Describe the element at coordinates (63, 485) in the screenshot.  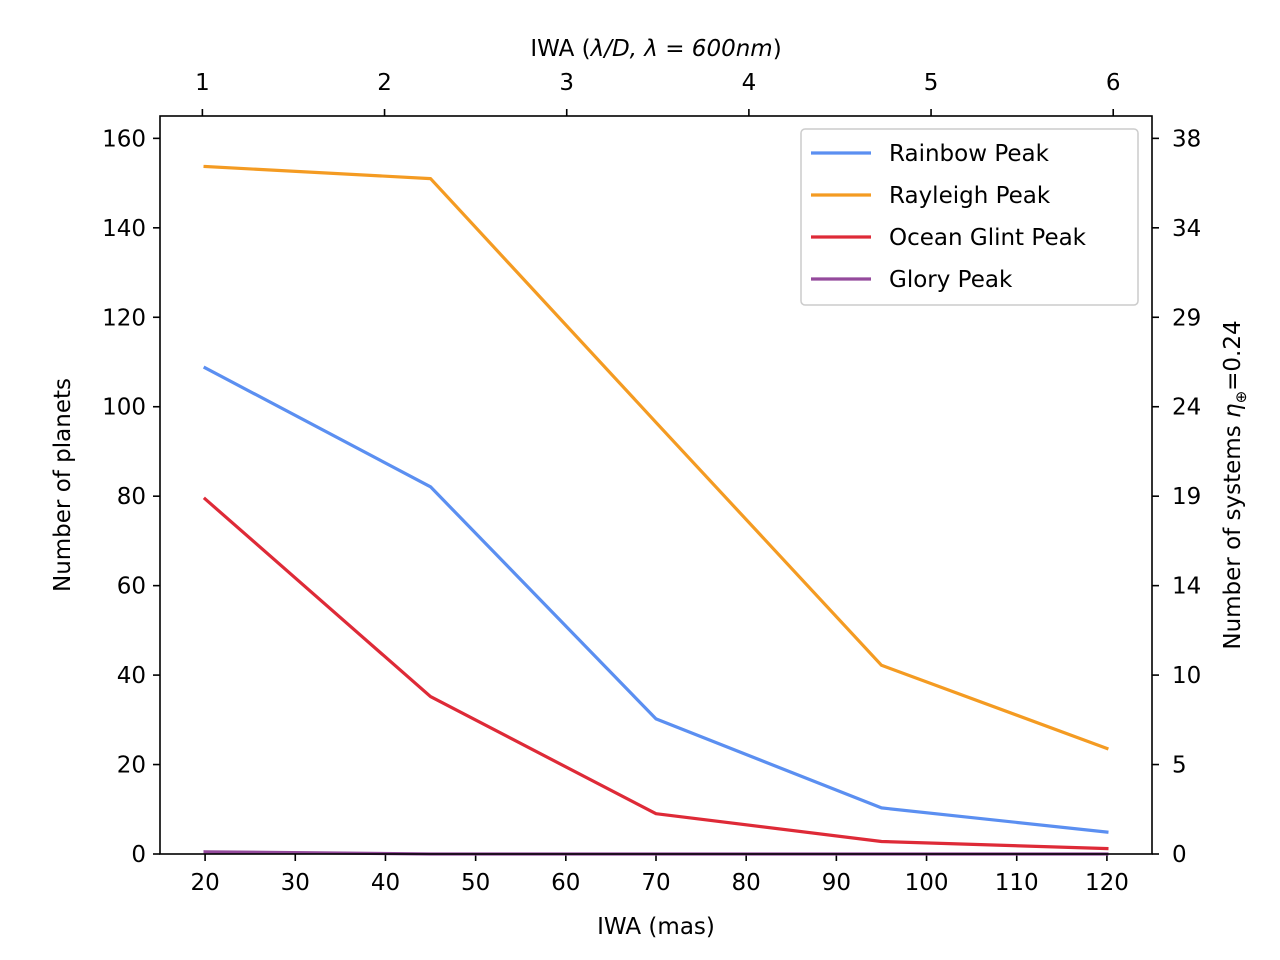
I see `y-axis-label: Number of planets` at that location.